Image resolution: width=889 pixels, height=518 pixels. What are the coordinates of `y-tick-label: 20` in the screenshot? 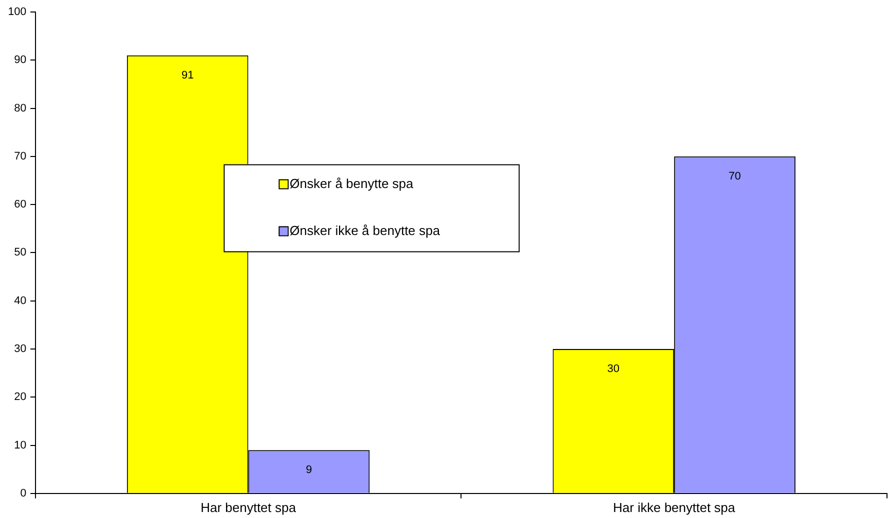 It's located at (20, 397).